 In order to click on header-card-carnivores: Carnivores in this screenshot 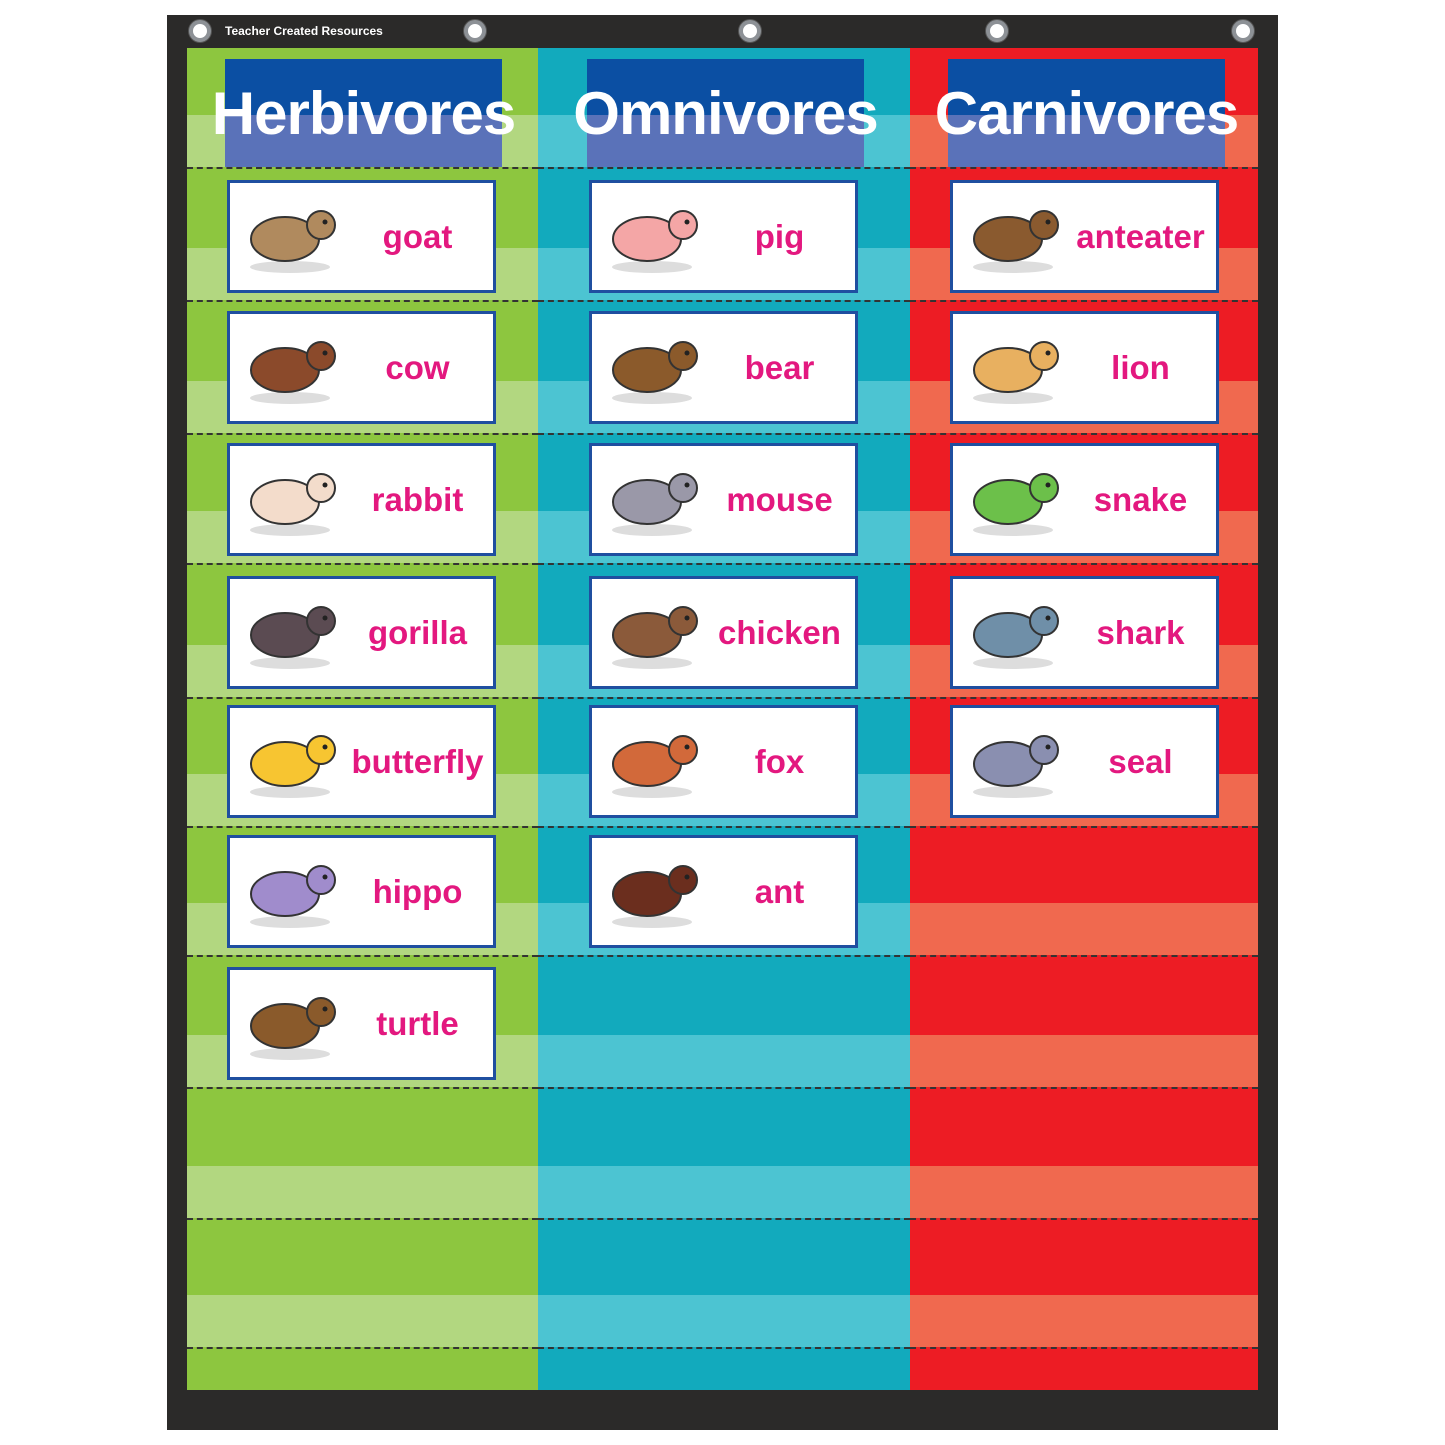, I will do `click(1087, 113)`.